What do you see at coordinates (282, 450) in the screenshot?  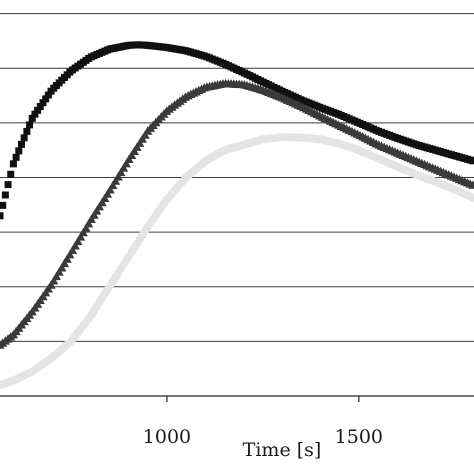 I see `x-axis-title: Time [s]` at bounding box center [282, 450].